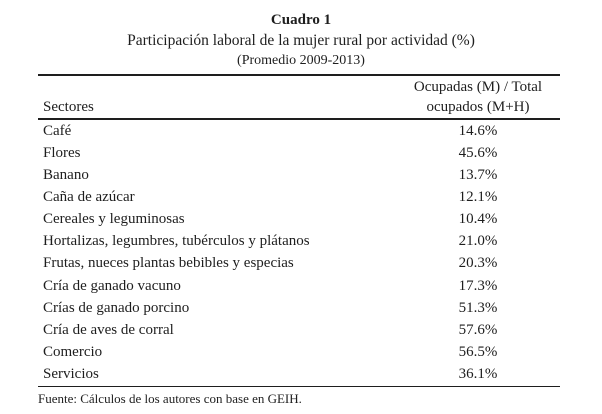 The height and width of the screenshot is (414, 602). What do you see at coordinates (299, 175) in the screenshot?
I see `table-row: Banano 13.7%` at bounding box center [299, 175].